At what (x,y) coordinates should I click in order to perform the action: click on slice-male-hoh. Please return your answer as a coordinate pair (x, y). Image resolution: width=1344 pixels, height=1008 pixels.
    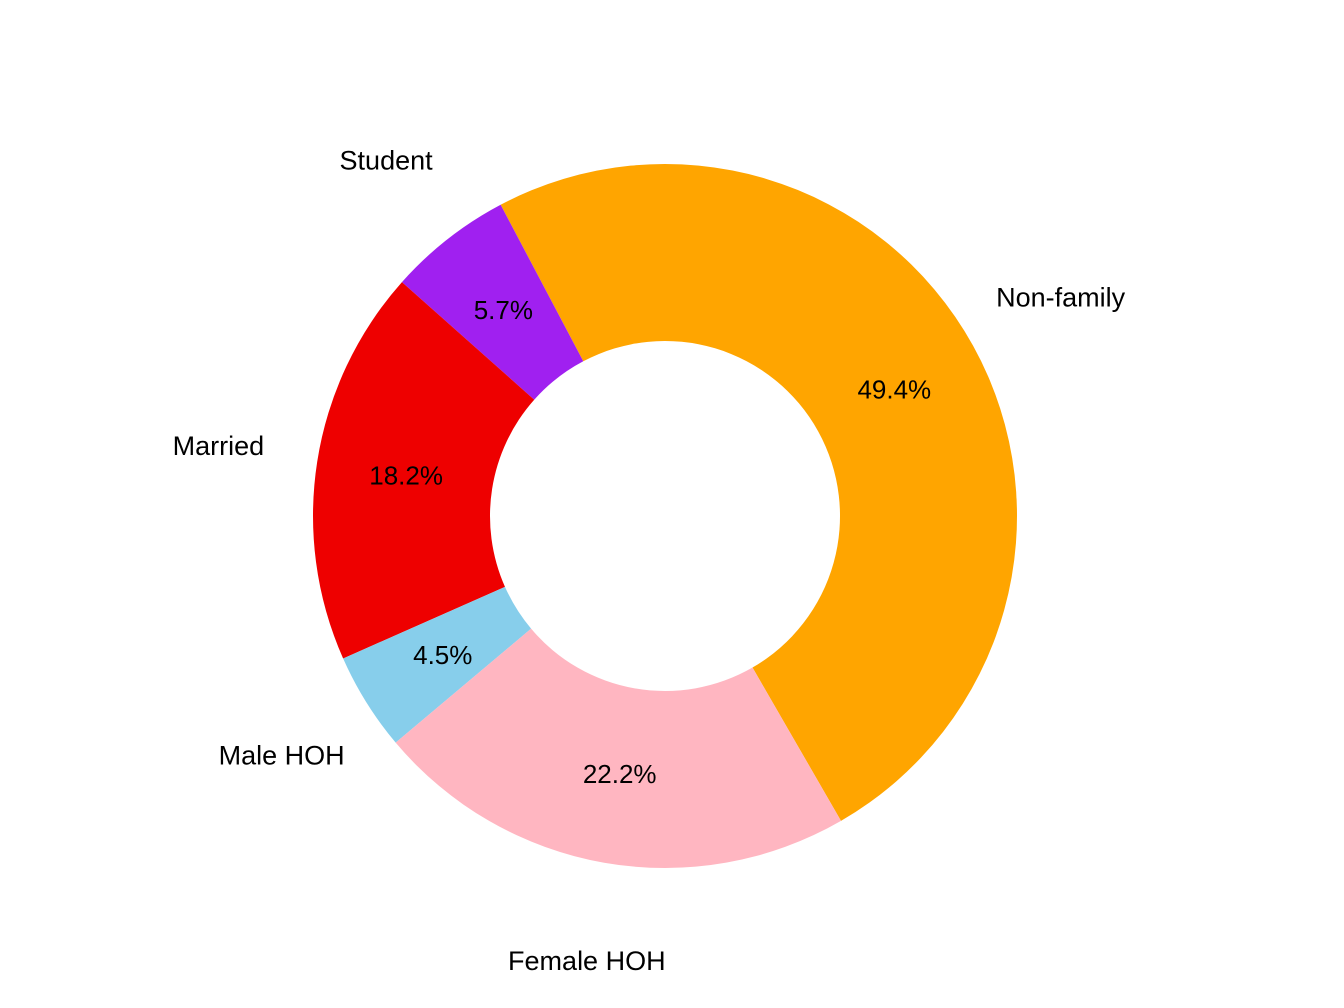
    Looking at the image, I should click on (437, 664).